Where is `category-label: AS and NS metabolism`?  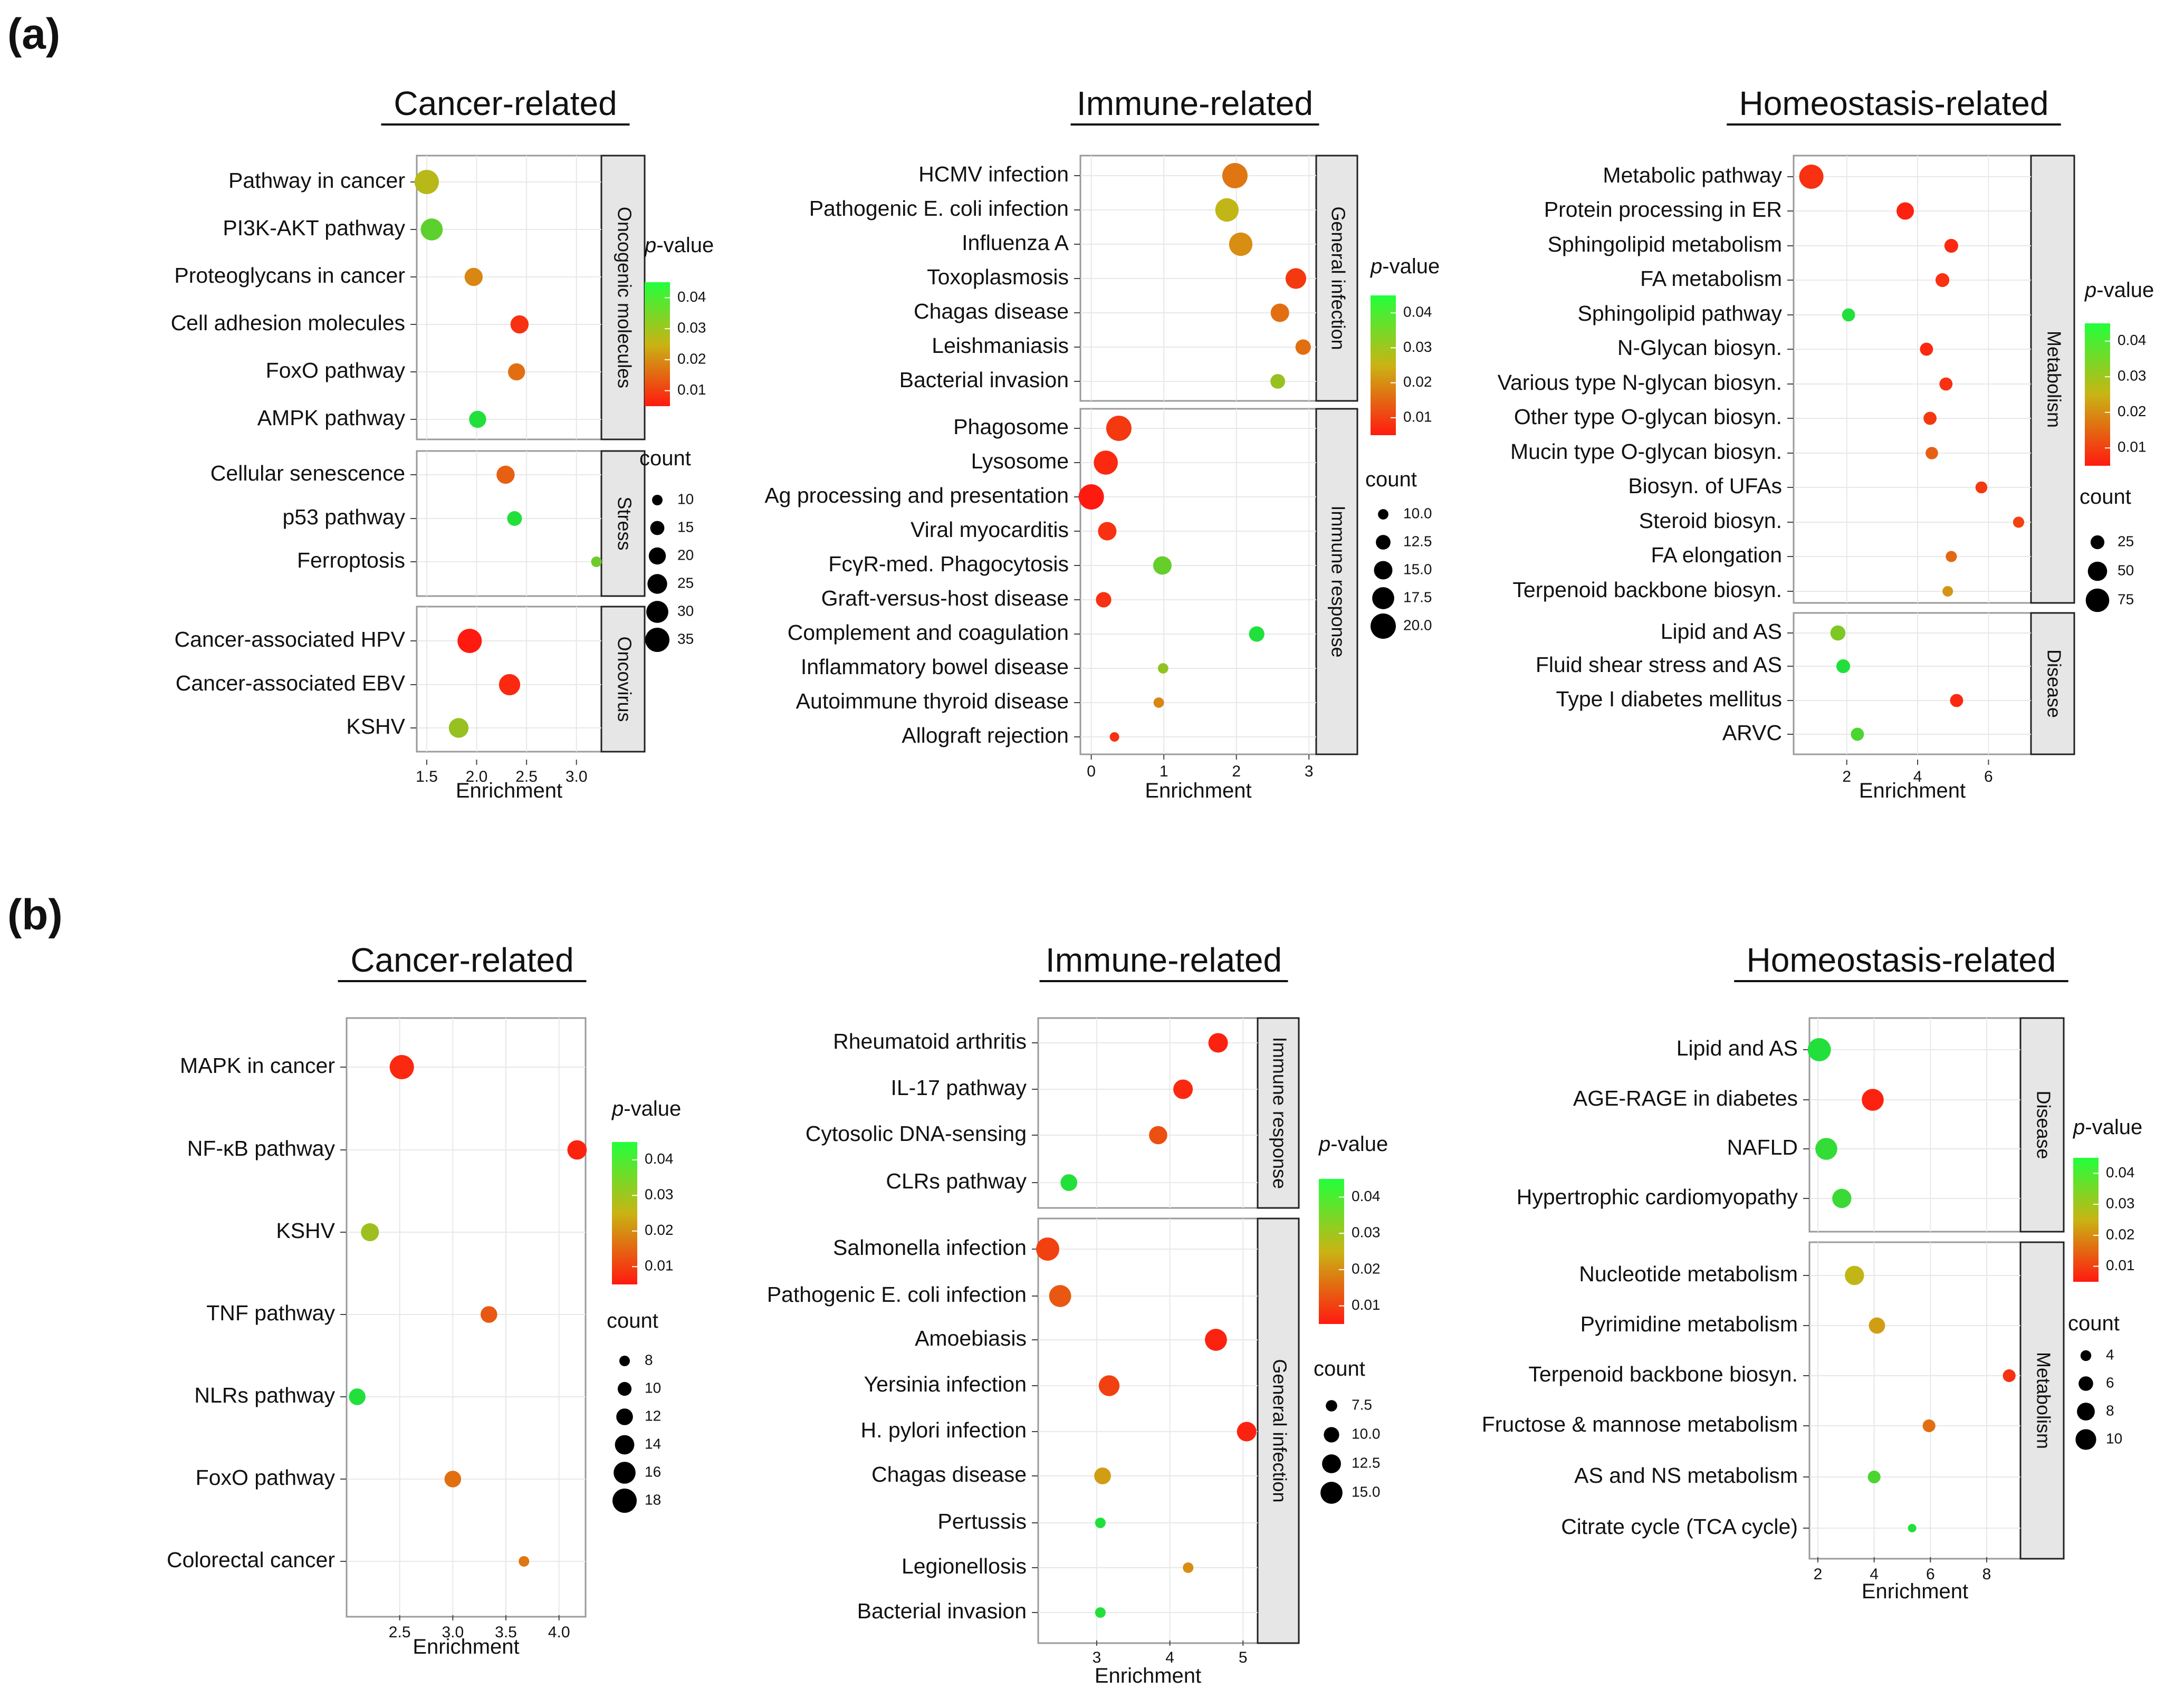 category-label: AS and NS metabolism is located at coordinates (1686, 1476).